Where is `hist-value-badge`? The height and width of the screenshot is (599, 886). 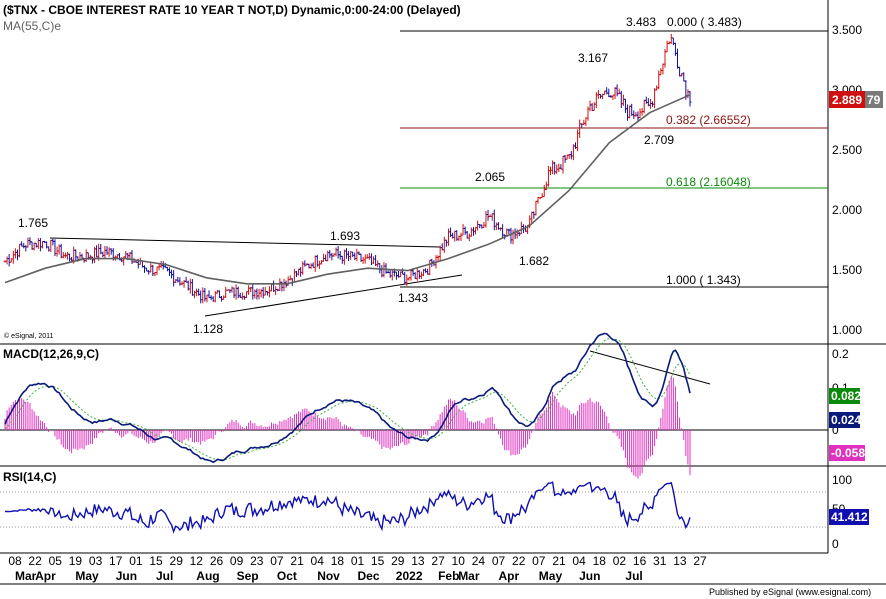
hist-value-badge is located at coordinates (847, 453).